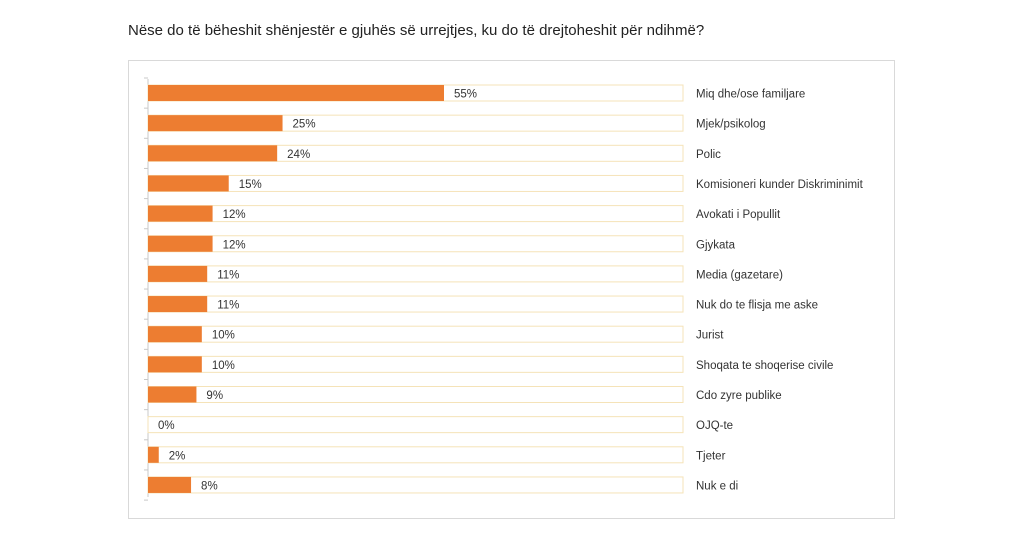 This screenshot has width=1026, height=550. I want to click on category-label: Komisioneri kunder Diskriminimit, so click(780, 185).